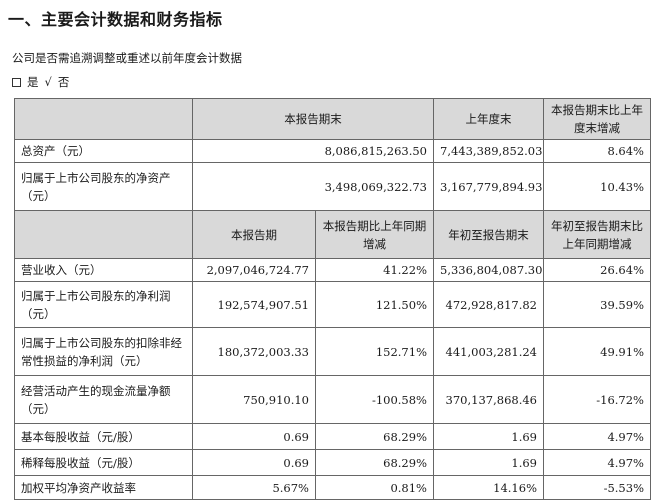  Describe the element at coordinates (127, 58) in the screenshot. I see `restatement-question: 公司是否需追溯调整或重述以前年度会计数据` at that location.